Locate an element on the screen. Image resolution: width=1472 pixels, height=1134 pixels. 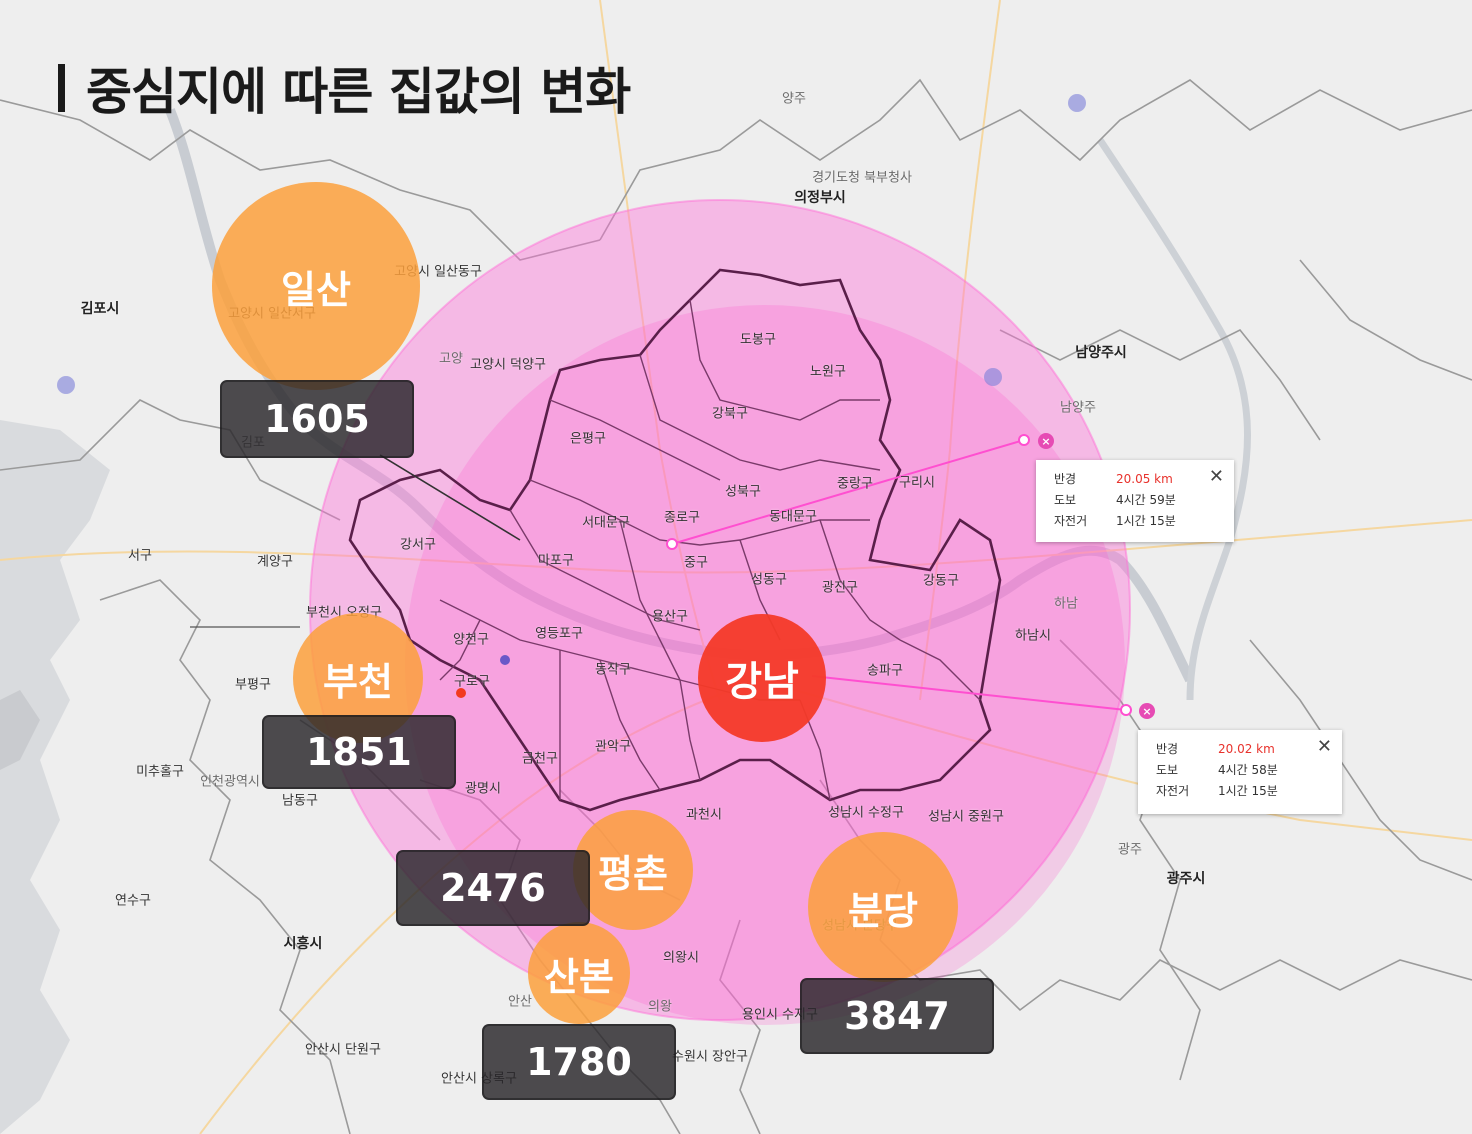
place-label: 광진구 is located at coordinates (840, 588).